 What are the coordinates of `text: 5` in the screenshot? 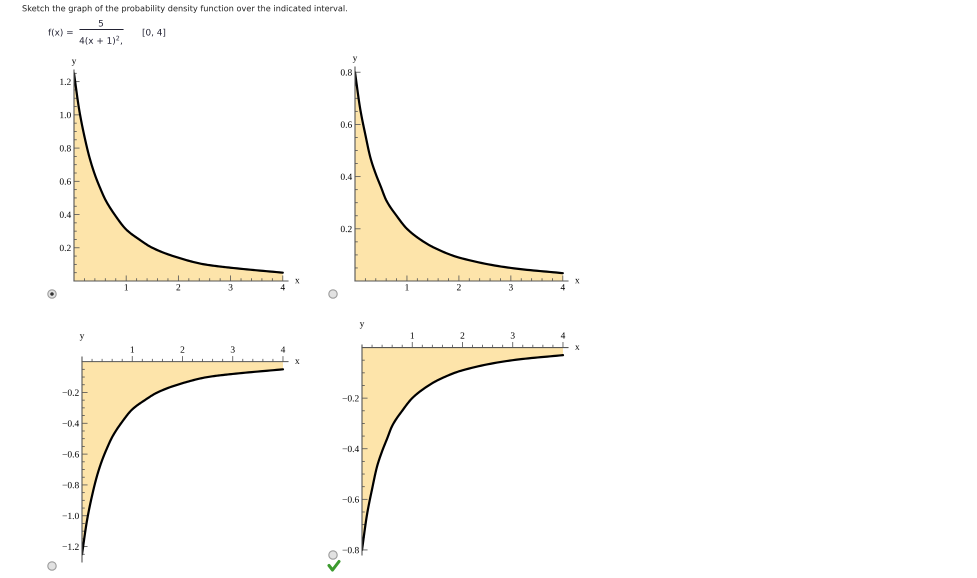 It's located at (101, 23).